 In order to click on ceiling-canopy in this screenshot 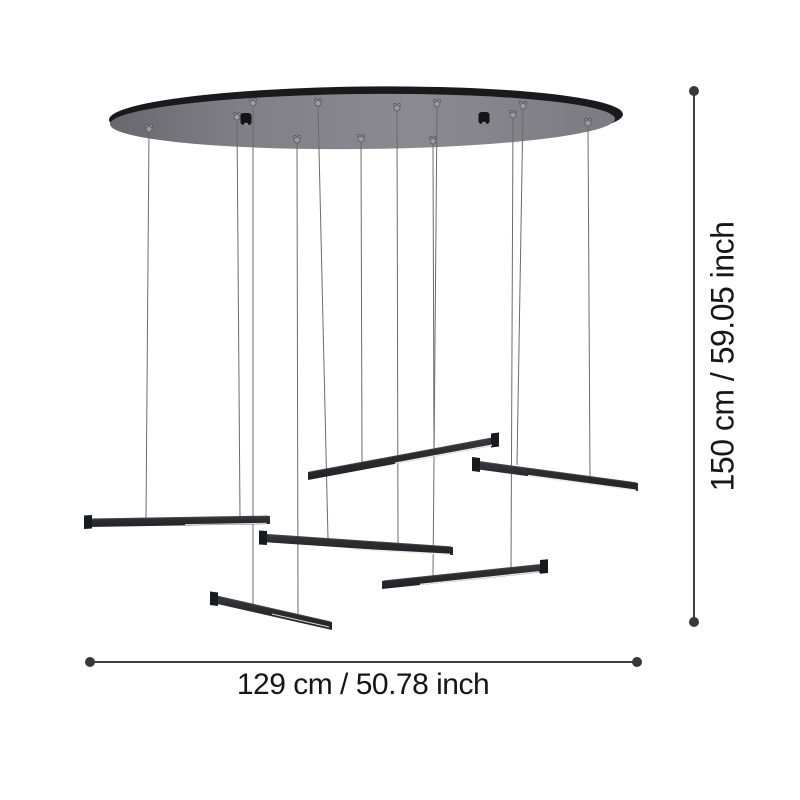, I will do `click(365, 118)`.